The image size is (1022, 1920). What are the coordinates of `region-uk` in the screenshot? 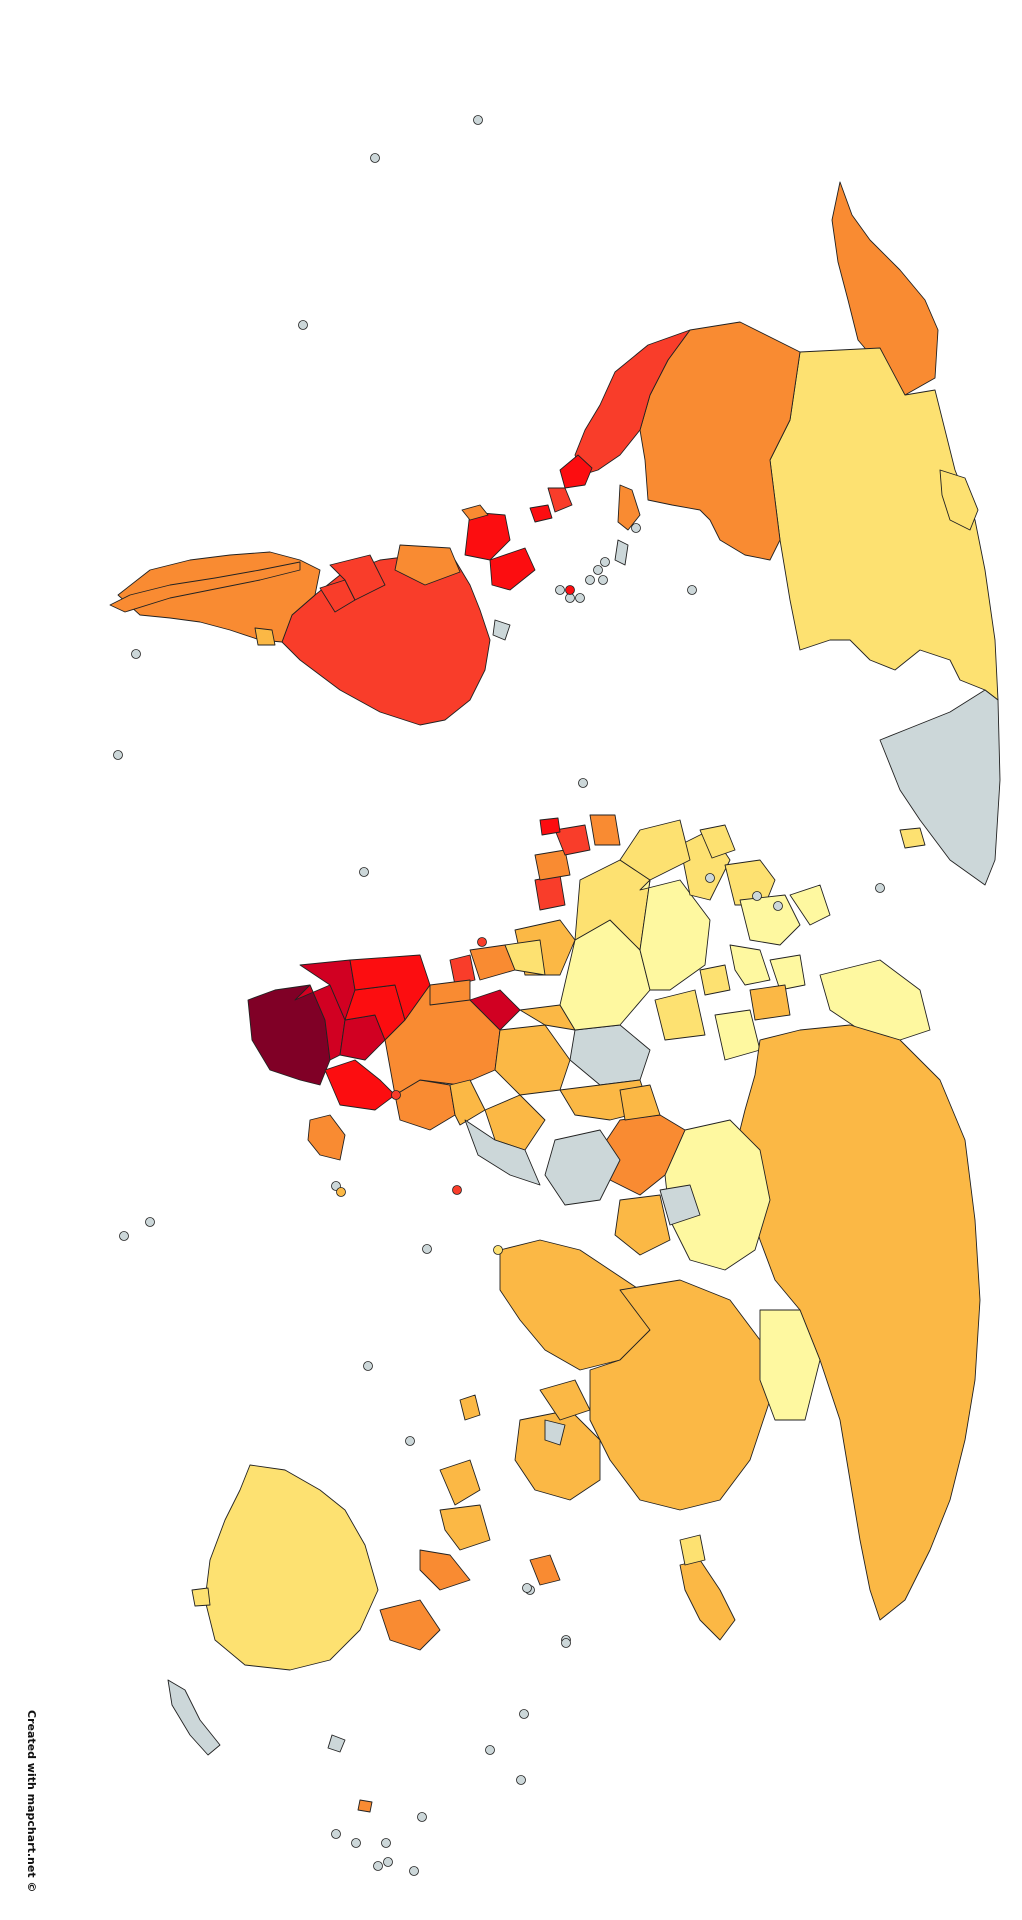 It's located at (810, 905).